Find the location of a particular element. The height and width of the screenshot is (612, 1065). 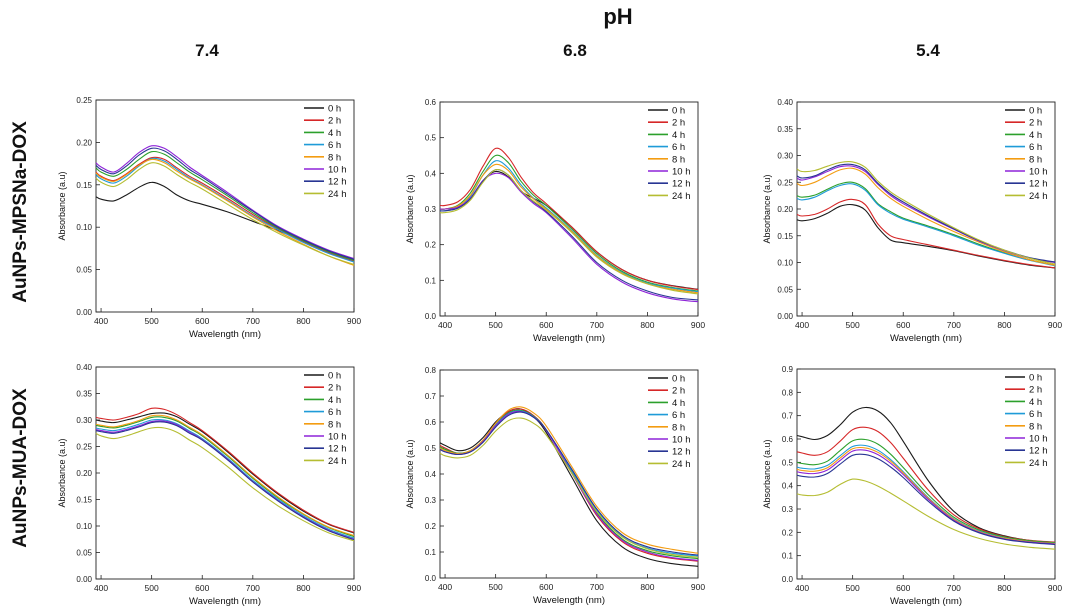

y-tick-label: 0.15 is located at coordinates (84, 185).